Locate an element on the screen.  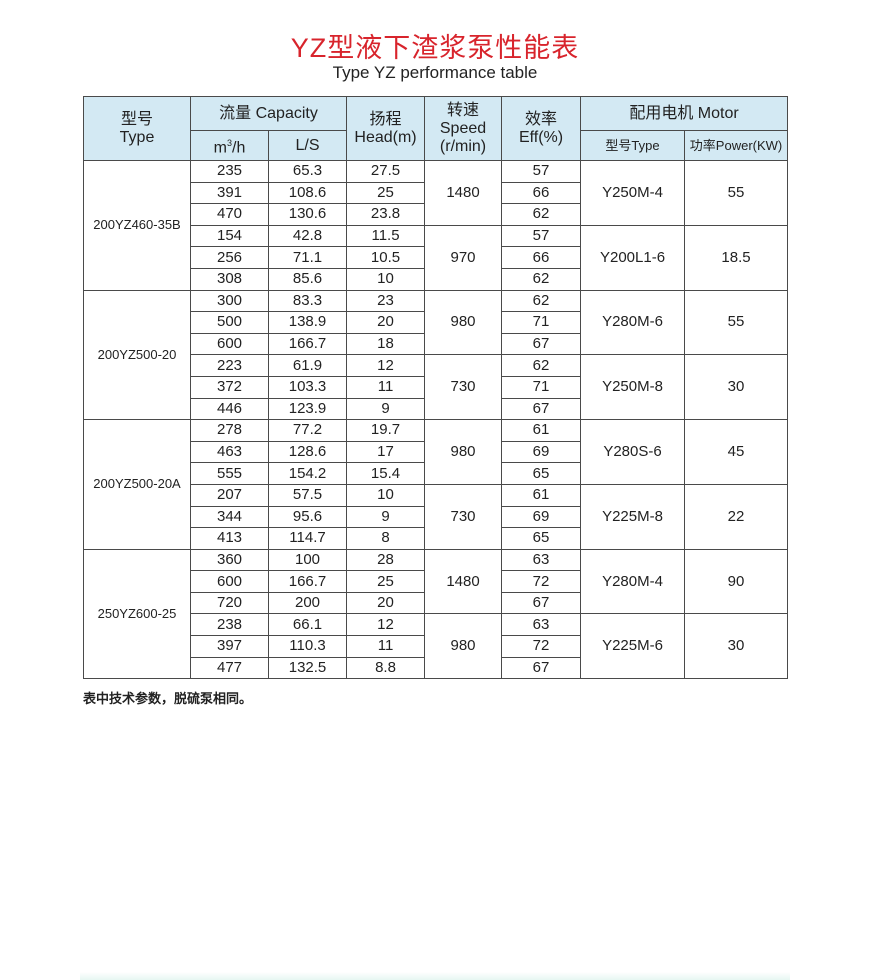
m3h-cell: 477 is located at coordinates (229, 668).